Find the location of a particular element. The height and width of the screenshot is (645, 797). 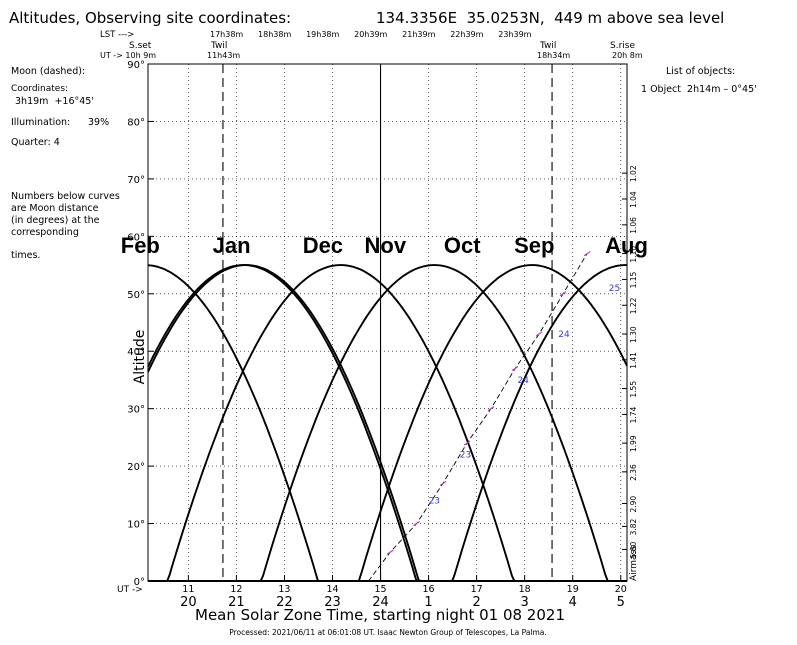

moon-coords-value: 3h19m +16°45' is located at coordinates (54, 101).